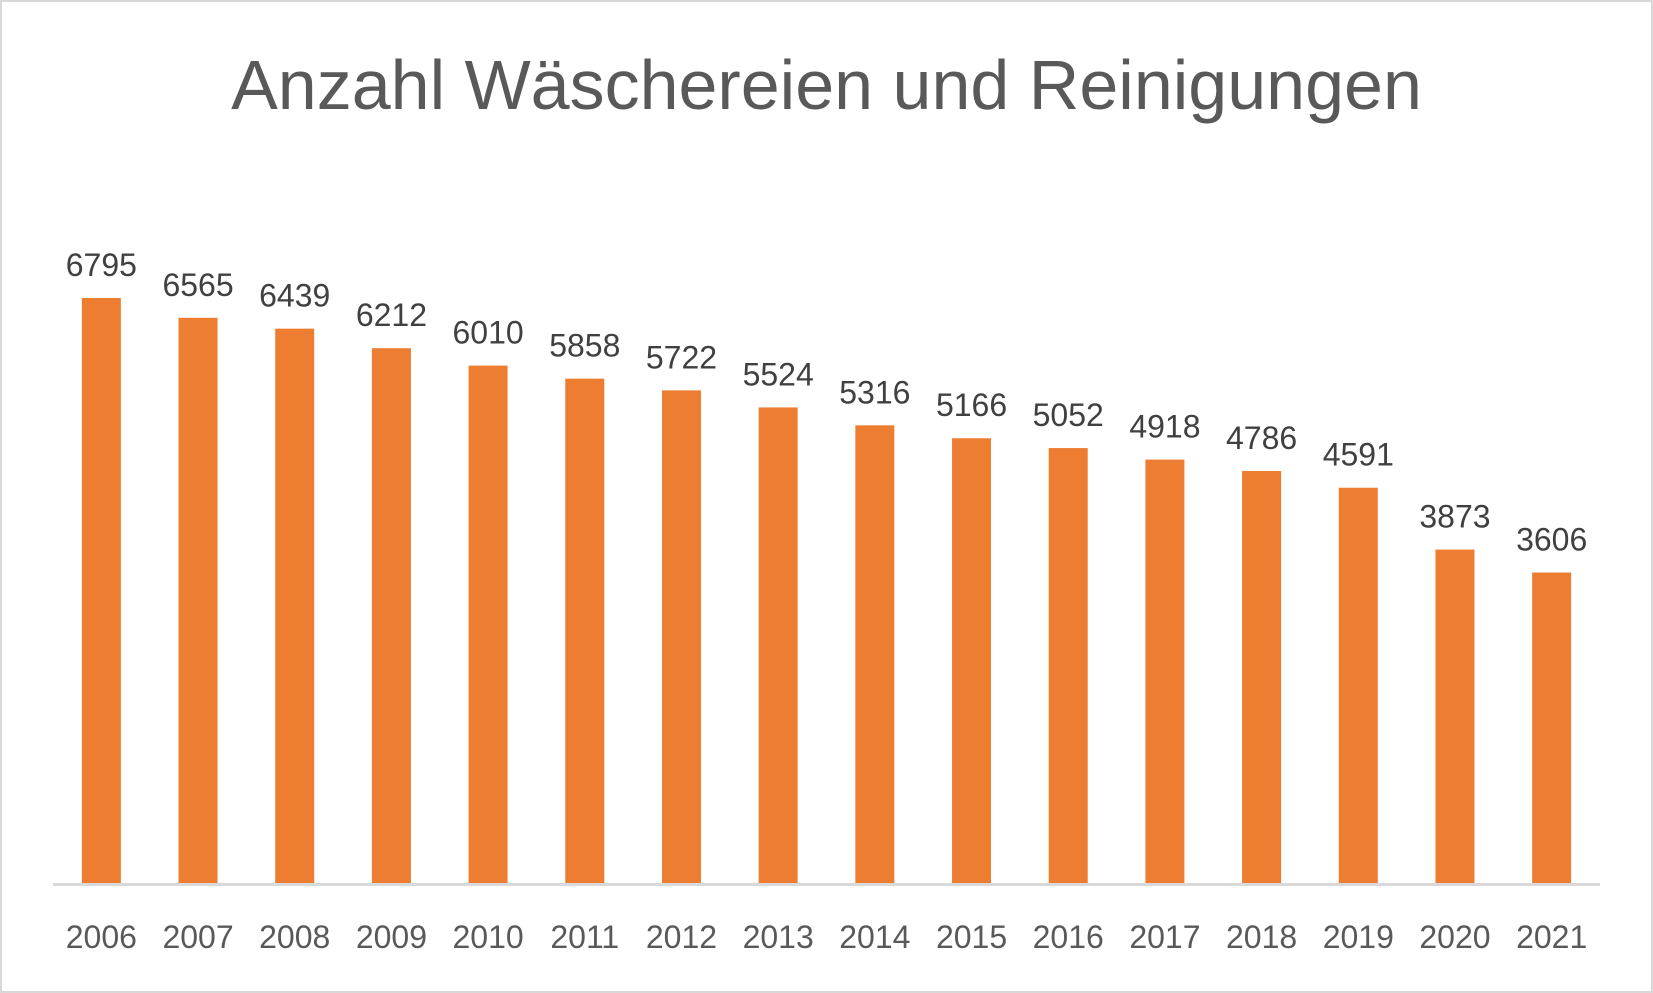 The height and width of the screenshot is (993, 1653). I want to click on x-tick-label: 2009, so click(391, 937).